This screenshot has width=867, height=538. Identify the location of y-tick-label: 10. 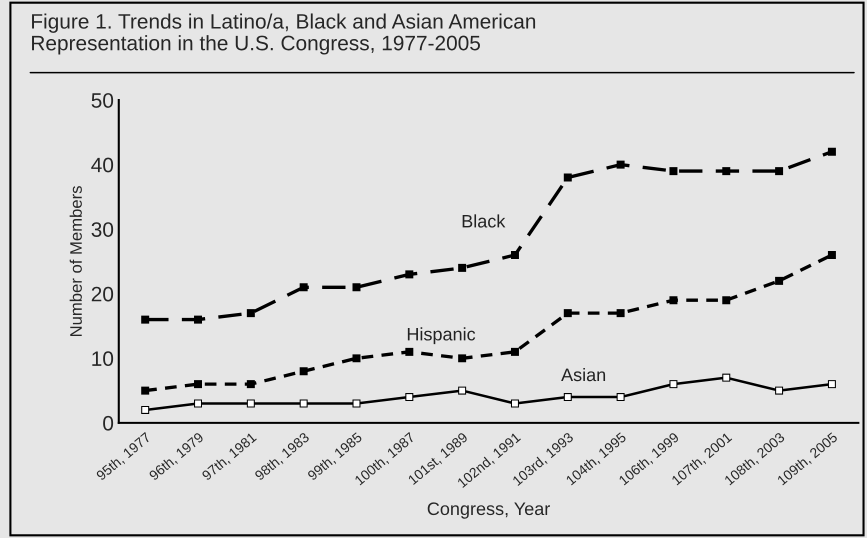
(103, 358).